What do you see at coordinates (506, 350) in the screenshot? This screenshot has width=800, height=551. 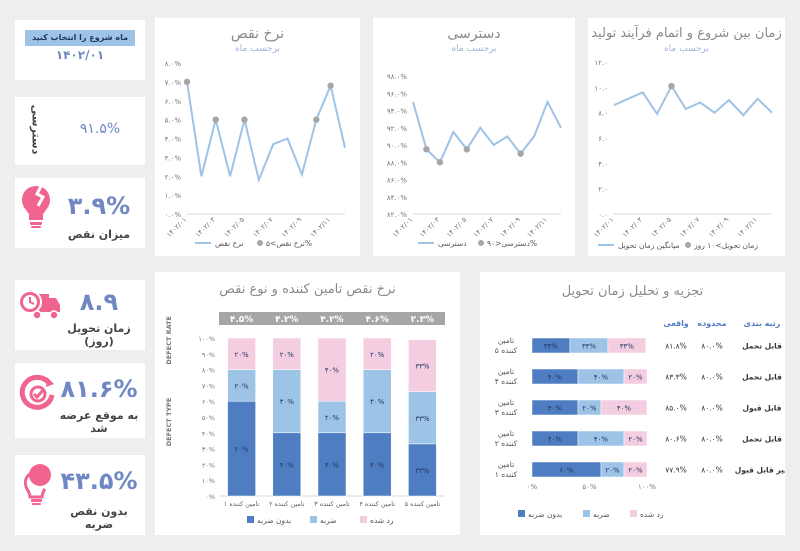 I see `category-label: کننده ۵` at bounding box center [506, 350].